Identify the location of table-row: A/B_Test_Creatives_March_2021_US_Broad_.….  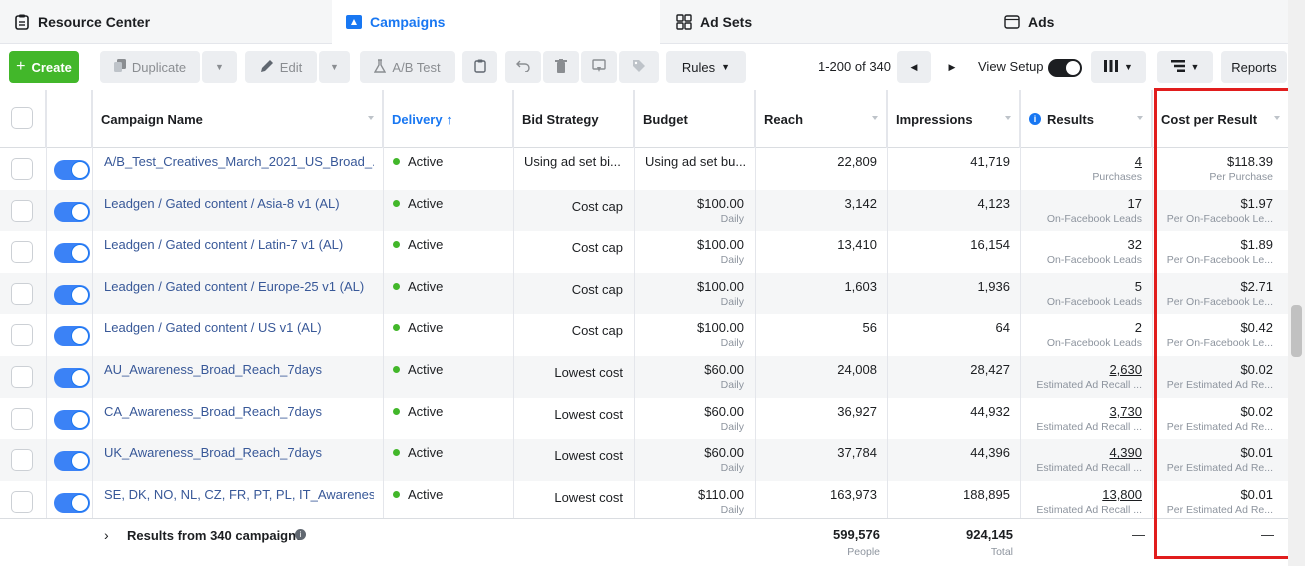
(644, 169).